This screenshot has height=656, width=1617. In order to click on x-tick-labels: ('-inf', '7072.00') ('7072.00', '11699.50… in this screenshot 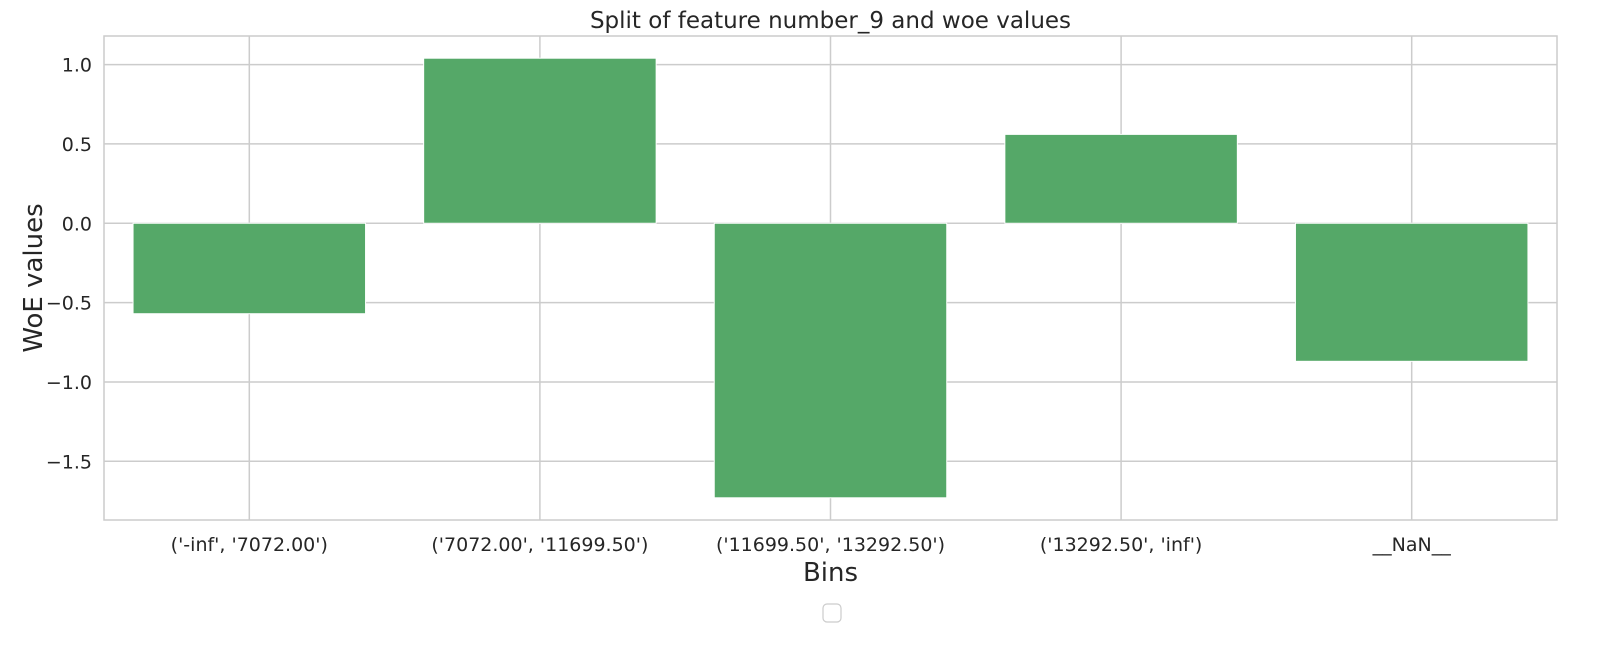, I will do `click(811, 545)`.